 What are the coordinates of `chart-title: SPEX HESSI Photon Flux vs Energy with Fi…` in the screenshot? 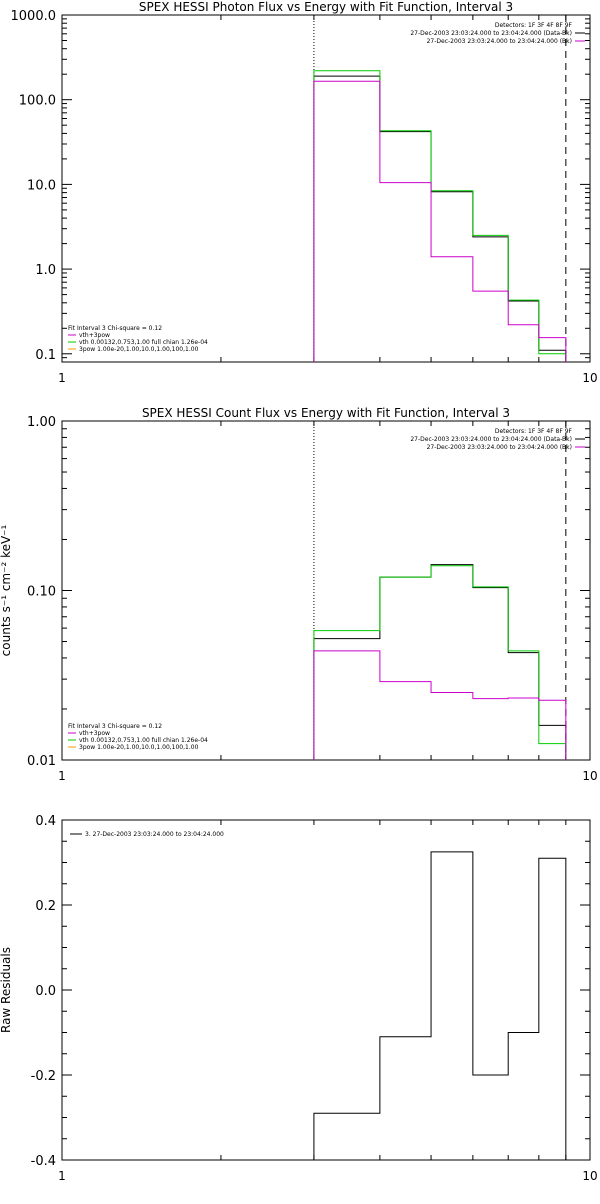 It's located at (326, 7).